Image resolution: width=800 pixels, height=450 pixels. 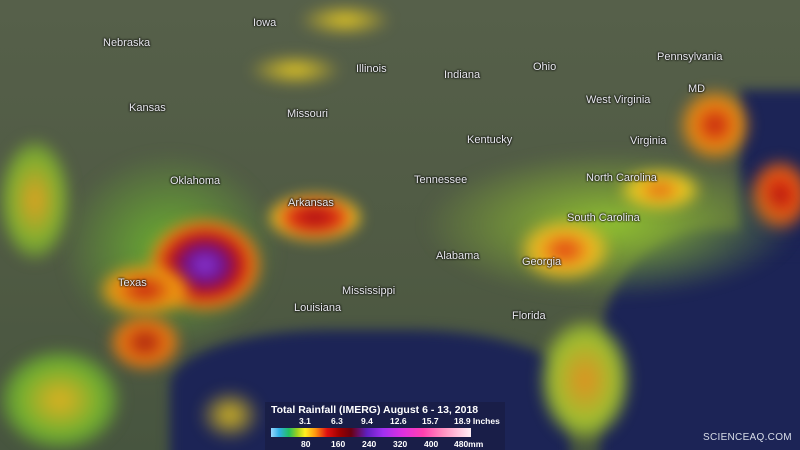 I want to click on legend-mm-tick: 160, so click(x=338, y=444).